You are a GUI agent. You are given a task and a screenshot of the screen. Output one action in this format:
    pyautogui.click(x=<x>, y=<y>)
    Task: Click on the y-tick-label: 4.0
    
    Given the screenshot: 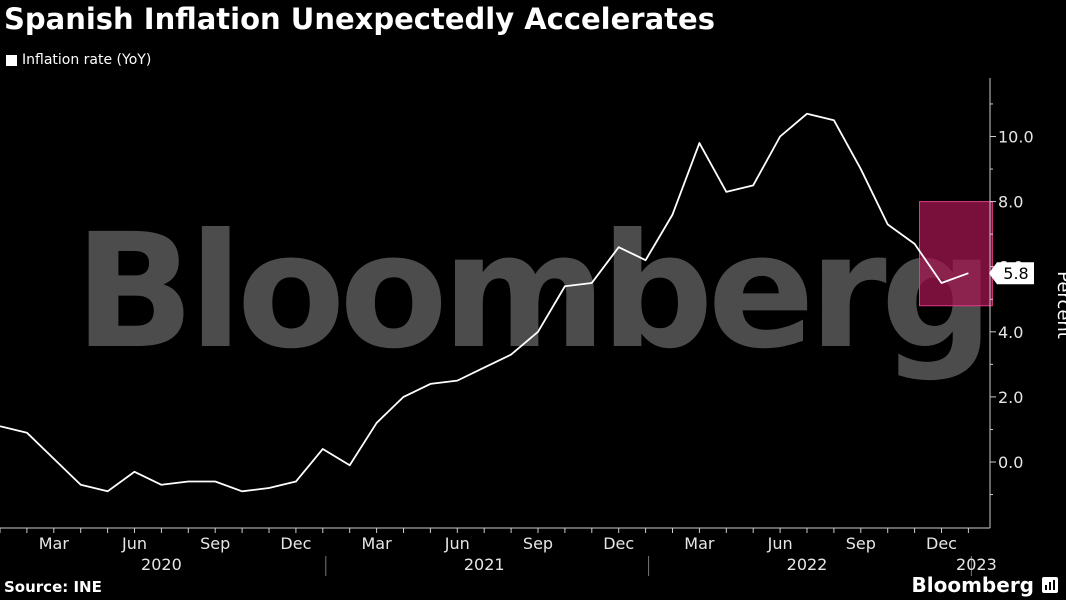 What is the action you would take?
    pyautogui.click(x=1010, y=332)
    